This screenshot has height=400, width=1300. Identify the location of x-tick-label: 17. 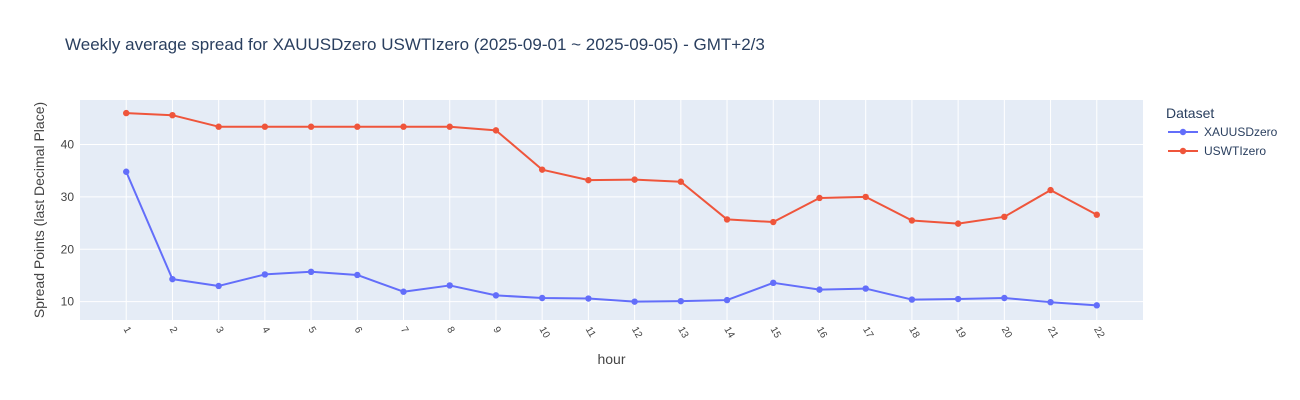
(867, 333).